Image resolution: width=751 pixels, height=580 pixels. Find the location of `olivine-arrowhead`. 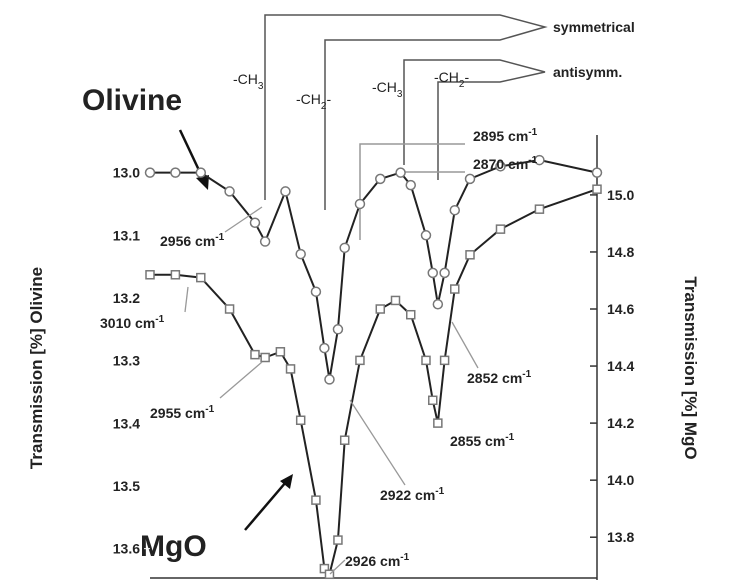

olivine-arrowhead is located at coordinates (202, 182).